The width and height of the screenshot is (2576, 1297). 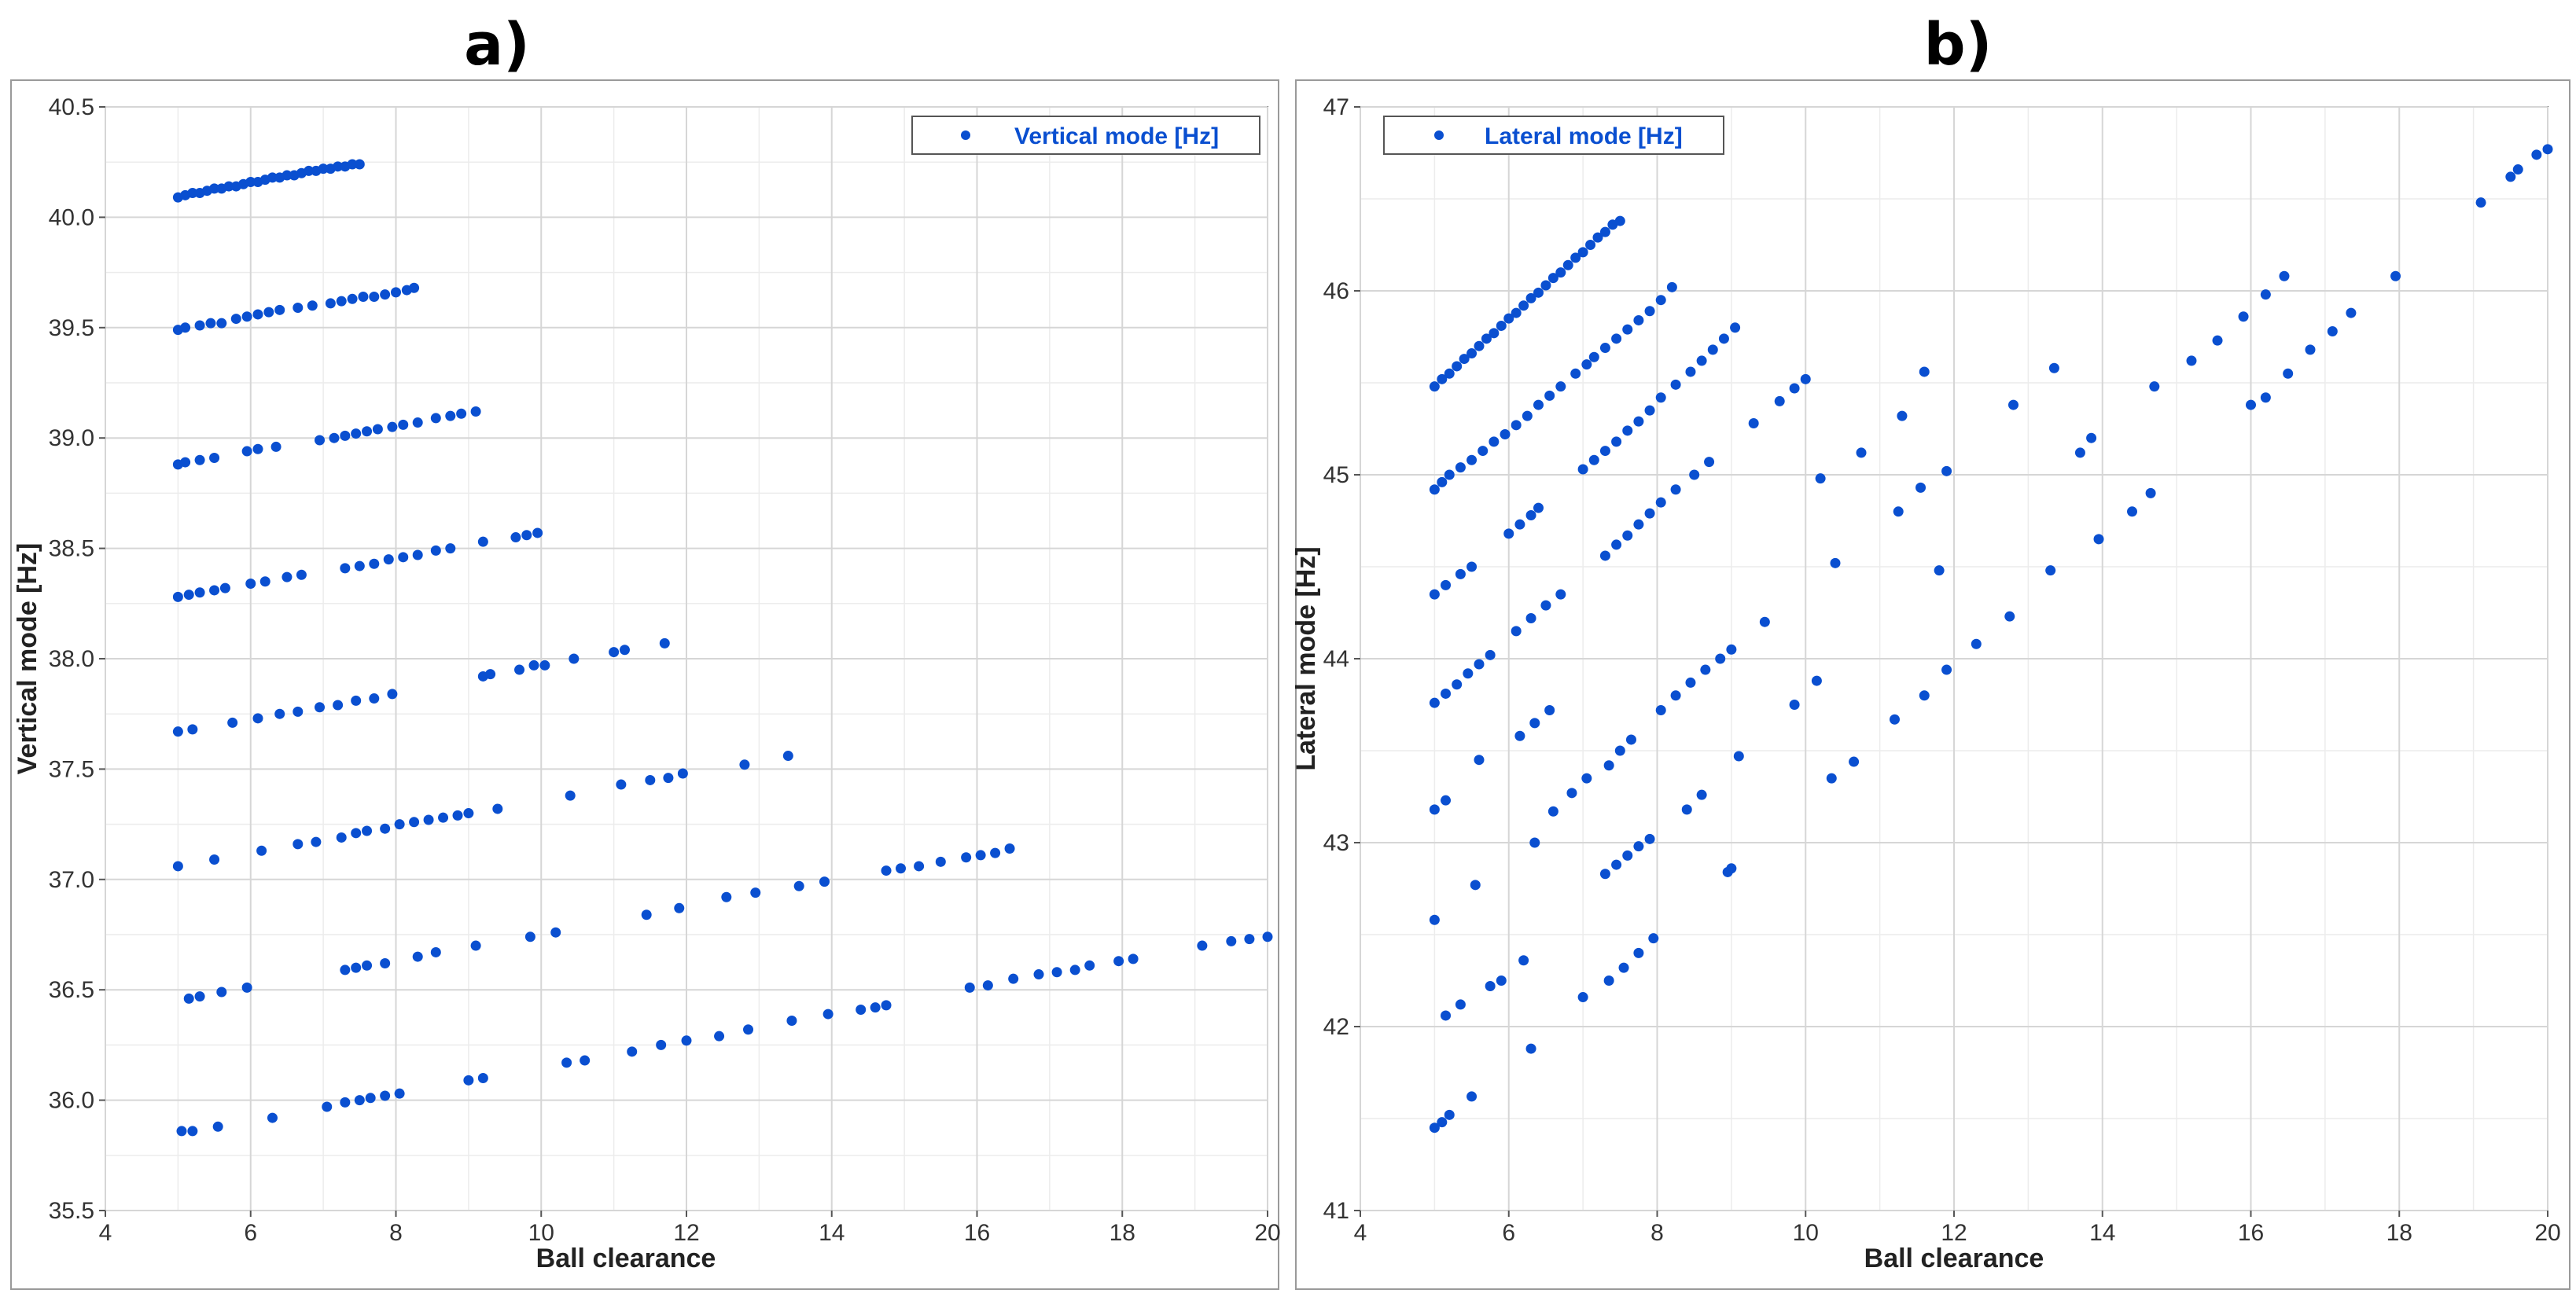 What do you see at coordinates (72, 1101) in the screenshot?
I see `y-tick-label: 36.0` at bounding box center [72, 1101].